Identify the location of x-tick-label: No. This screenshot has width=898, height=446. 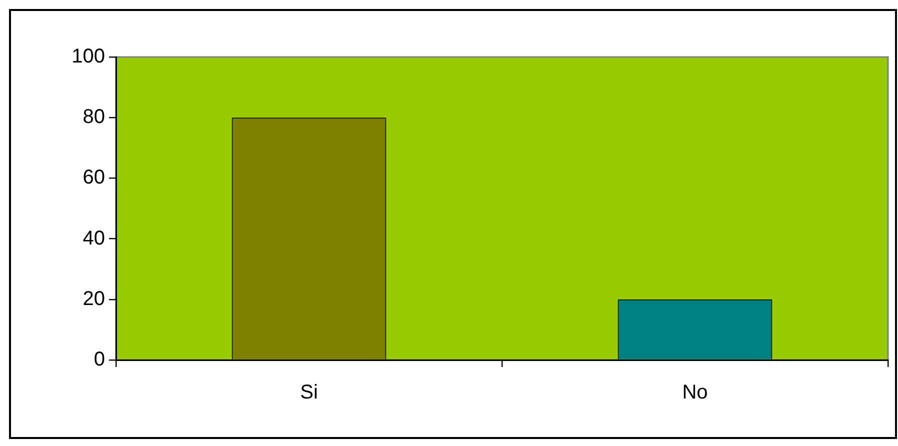
(695, 393).